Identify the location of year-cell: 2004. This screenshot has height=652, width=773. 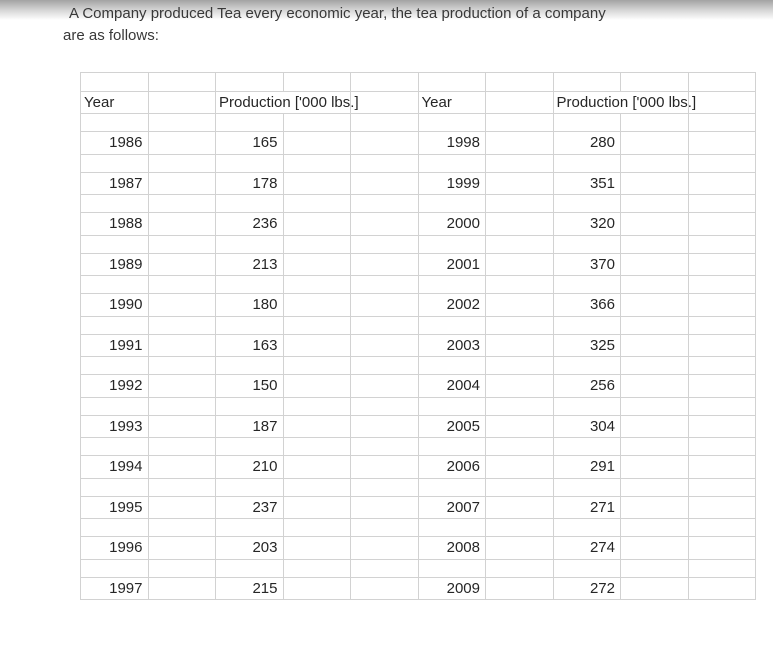
(451, 386).